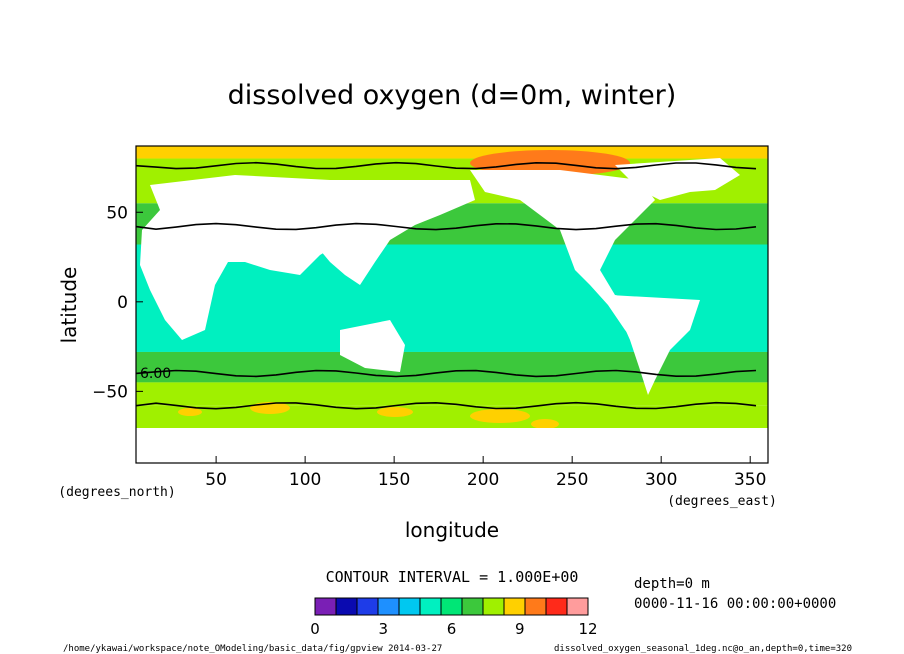  I want to click on depth-info: depth=0 m, so click(672, 584).